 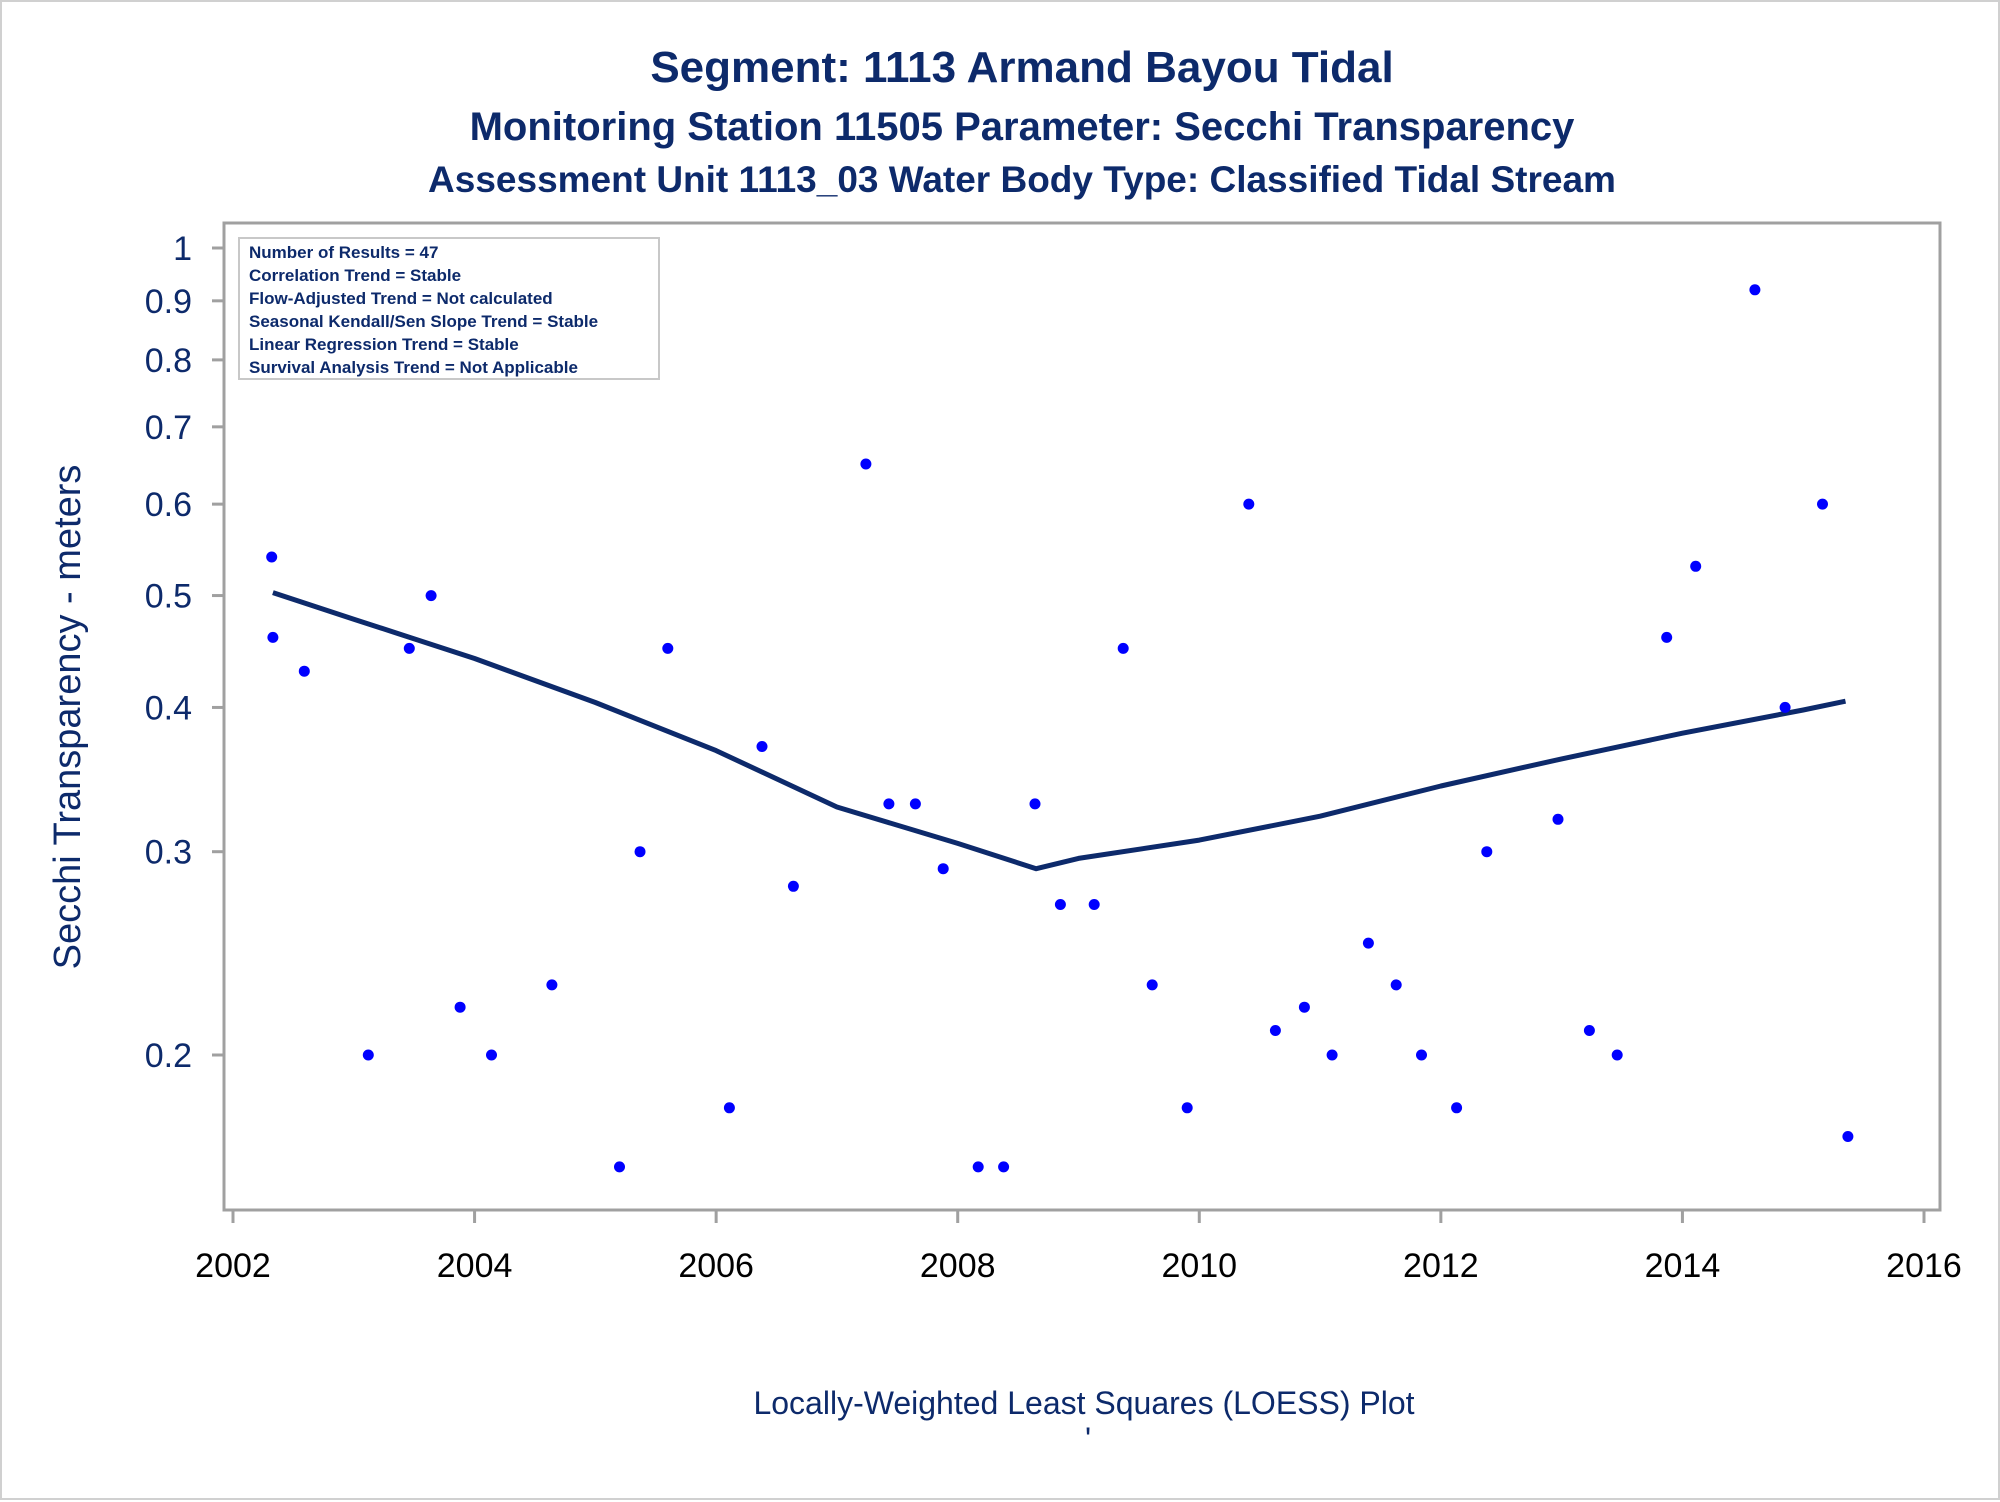 What do you see at coordinates (1078, 1247) in the screenshot?
I see `x-axis: 2002 2004 2006 2008 2010 2012 2014 2016` at bounding box center [1078, 1247].